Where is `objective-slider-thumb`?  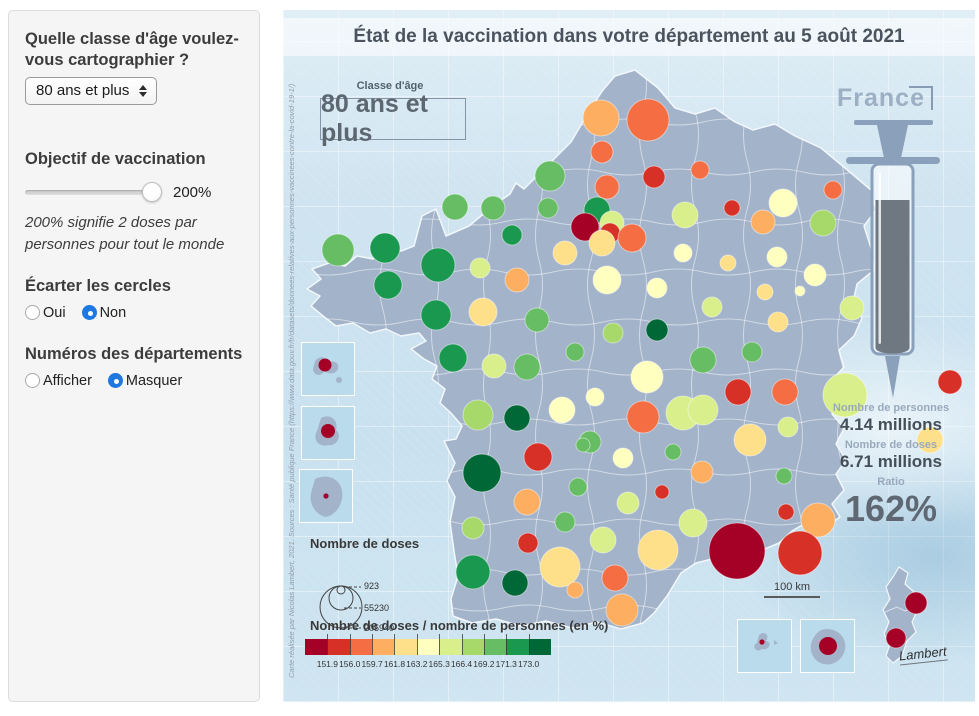 objective-slider-thumb is located at coordinates (152, 191).